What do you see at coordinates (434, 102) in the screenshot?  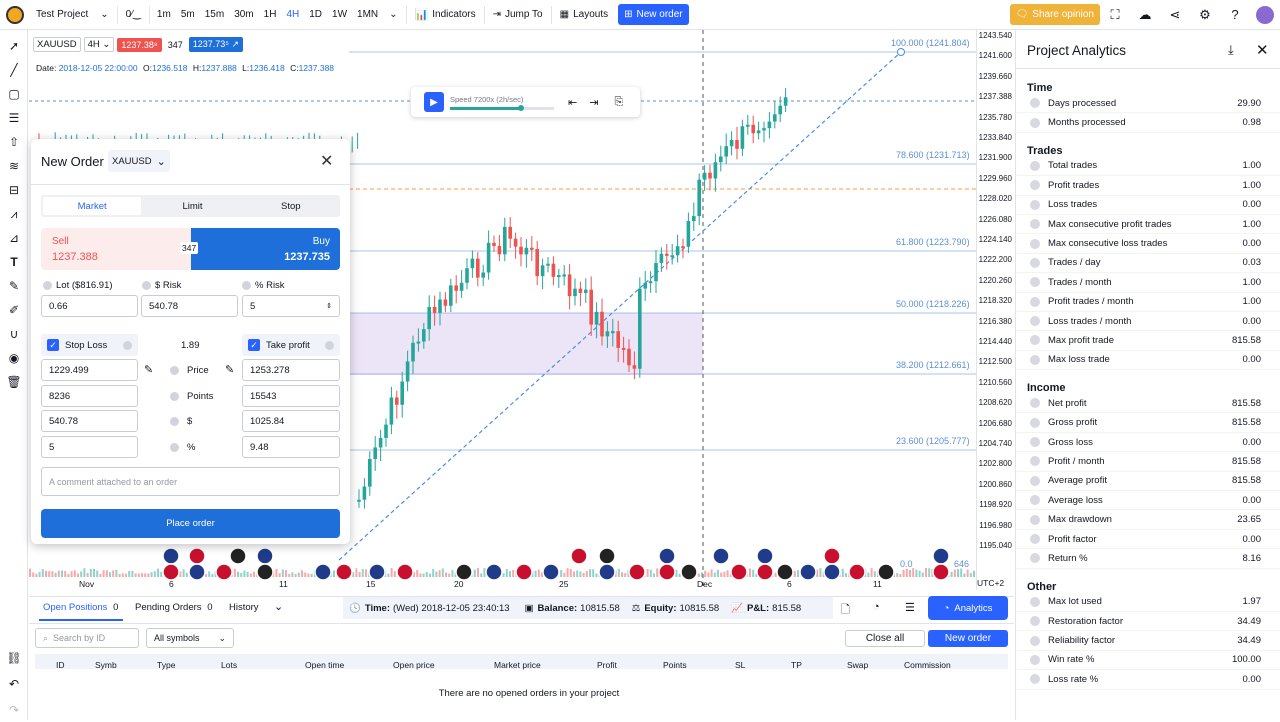 I see `play-icon: ▶` at bounding box center [434, 102].